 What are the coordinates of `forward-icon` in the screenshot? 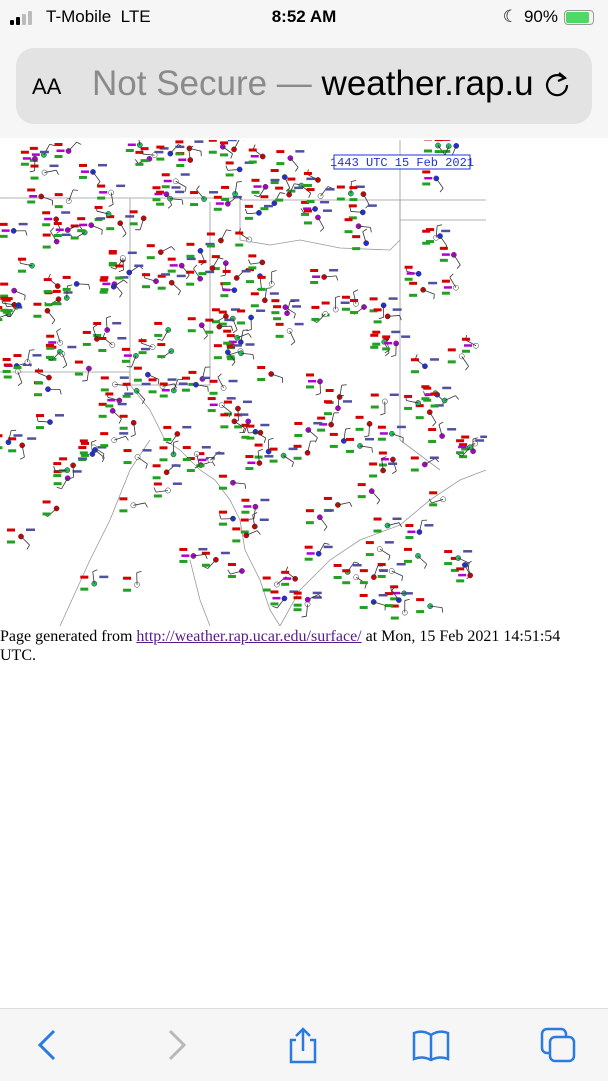 It's located at (176, 1045).